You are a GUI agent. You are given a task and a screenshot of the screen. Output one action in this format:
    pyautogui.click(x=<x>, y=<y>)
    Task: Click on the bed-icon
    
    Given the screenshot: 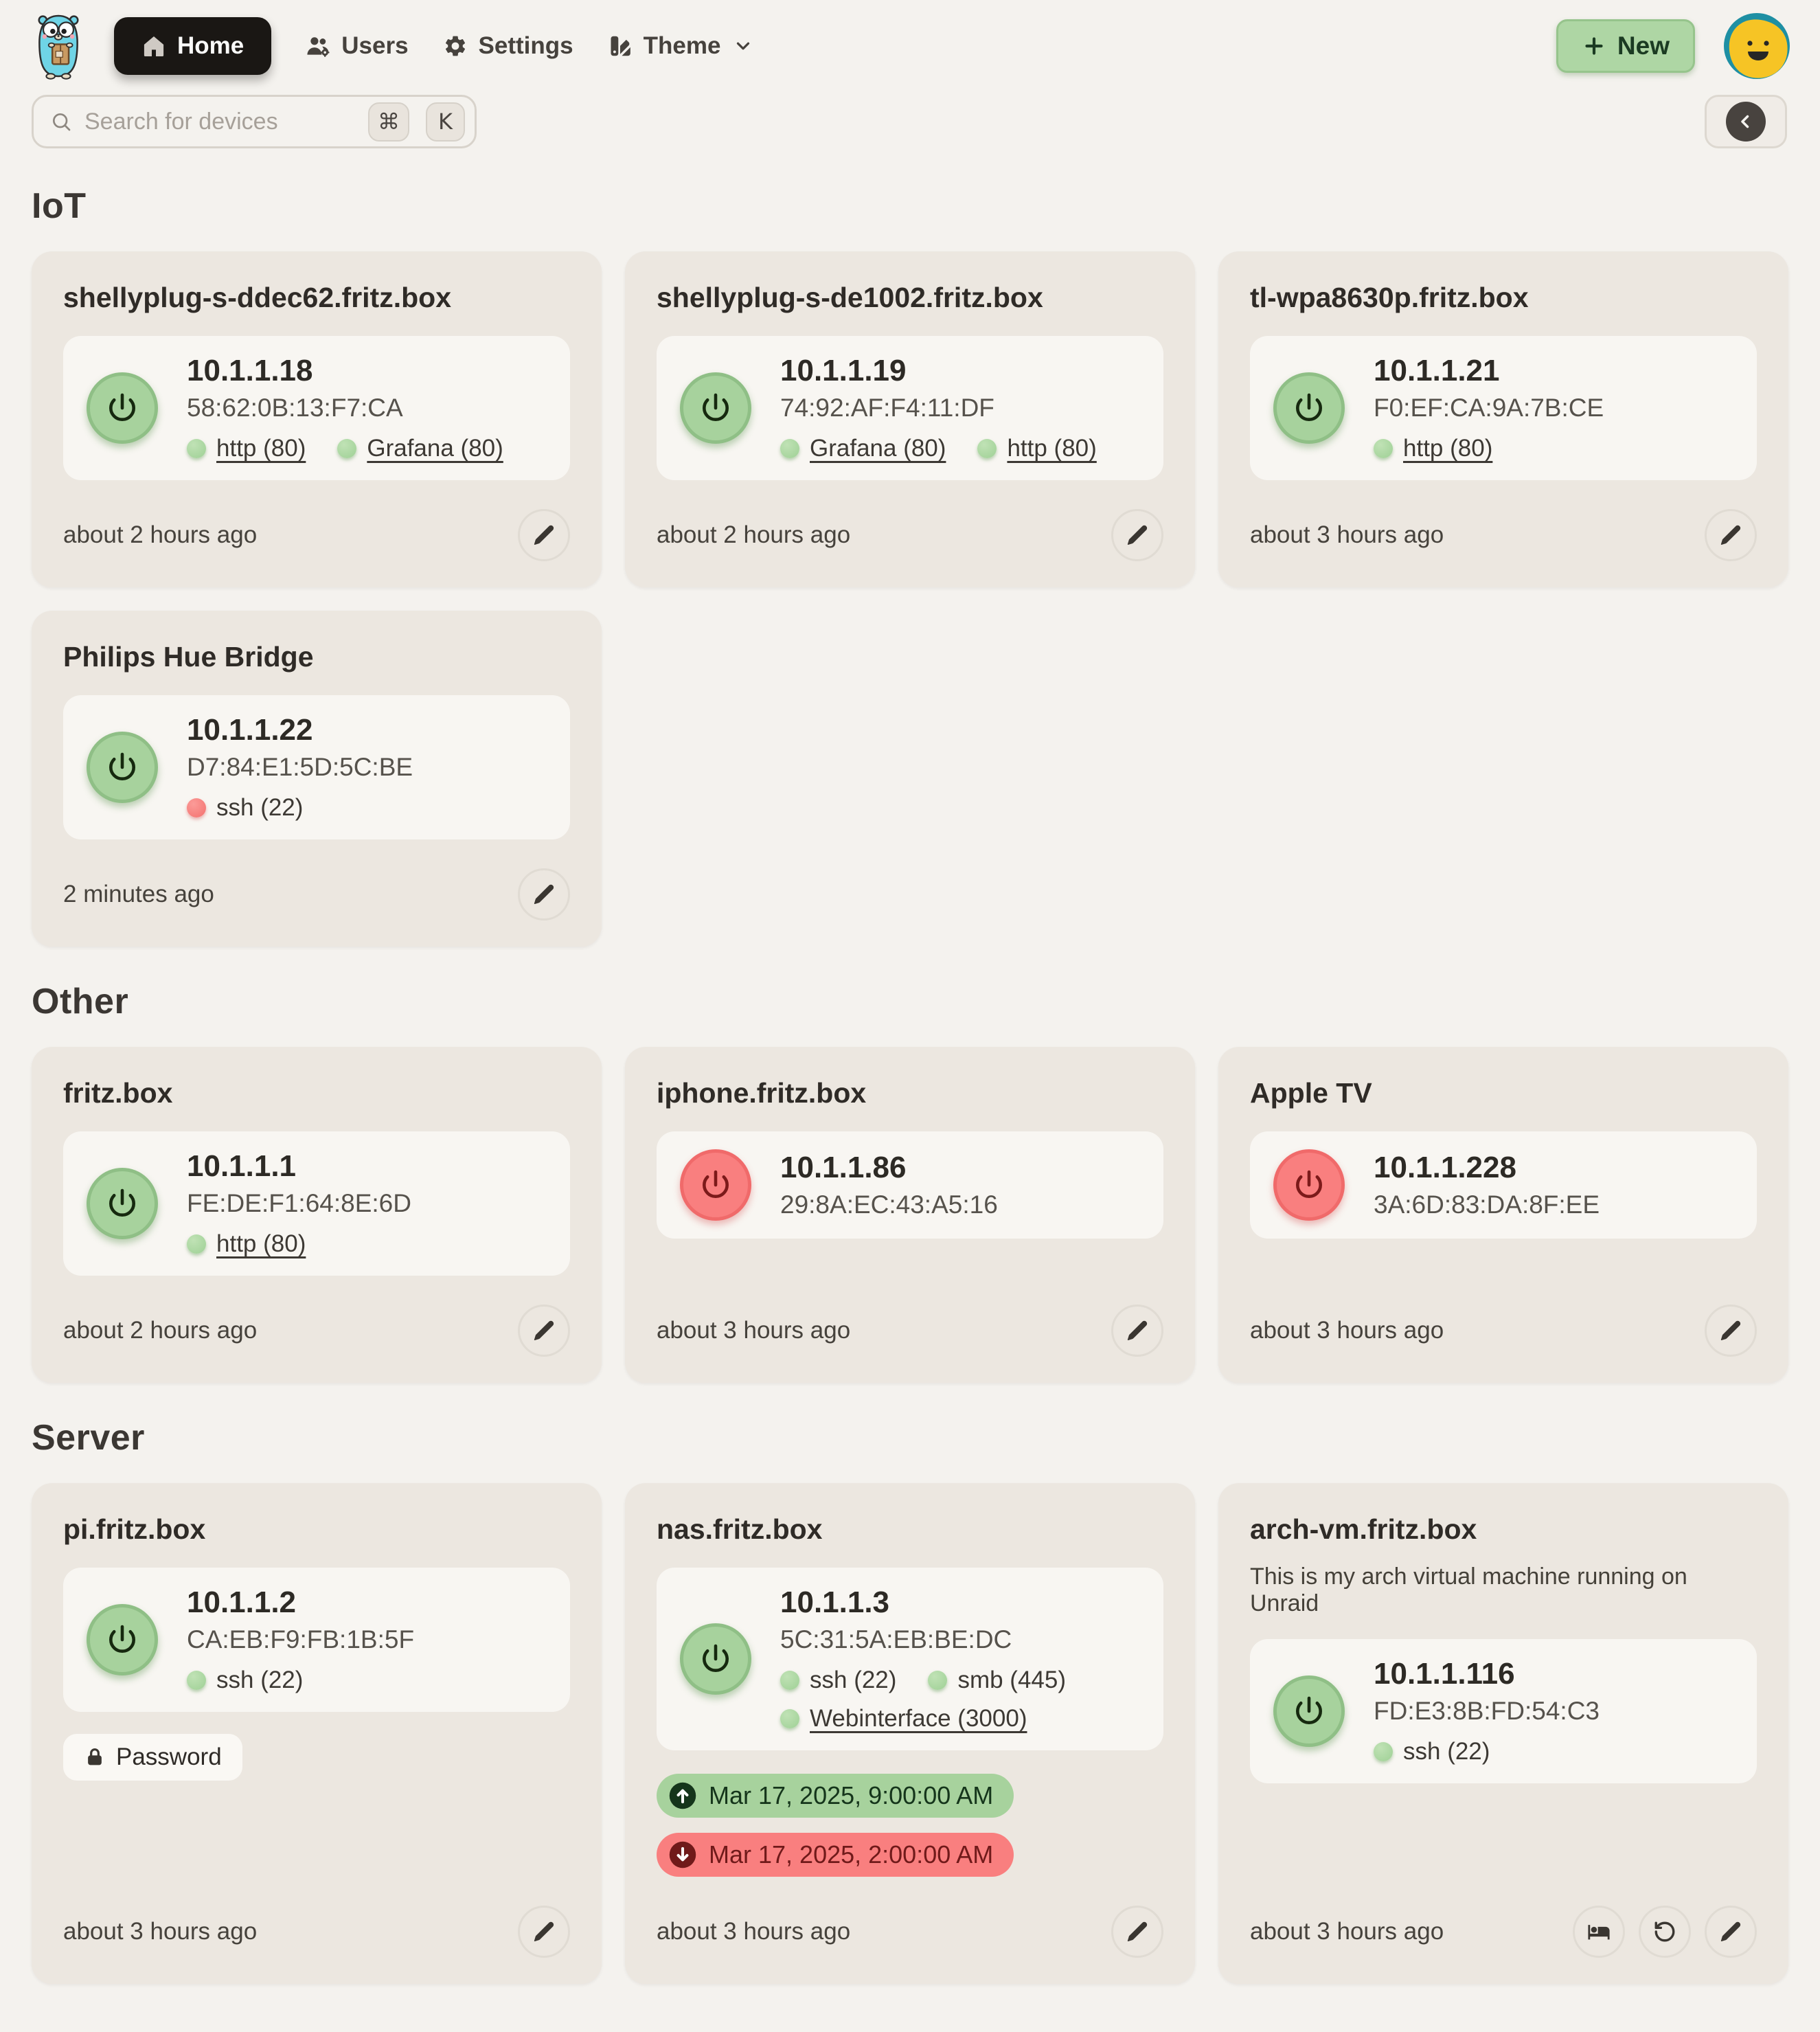 What is the action you would take?
    pyautogui.click(x=1599, y=1932)
    